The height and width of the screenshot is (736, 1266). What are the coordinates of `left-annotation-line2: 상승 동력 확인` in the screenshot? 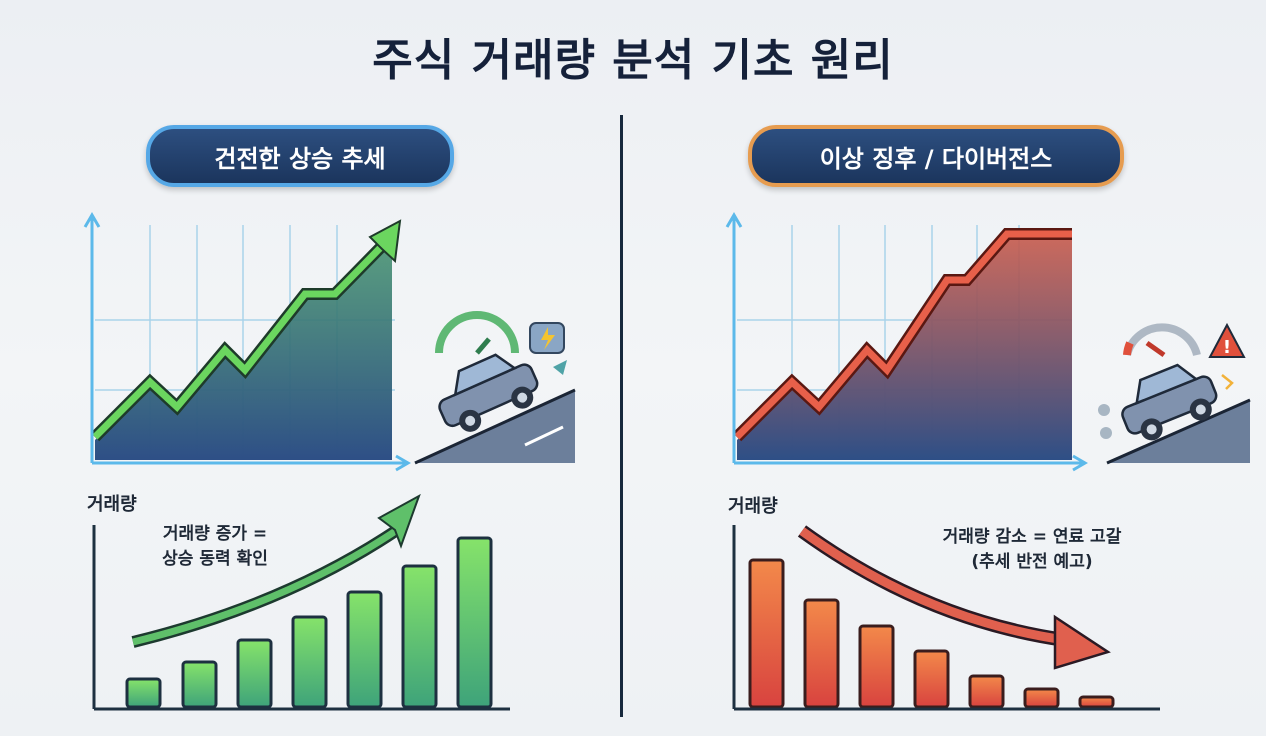 It's located at (215, 559).